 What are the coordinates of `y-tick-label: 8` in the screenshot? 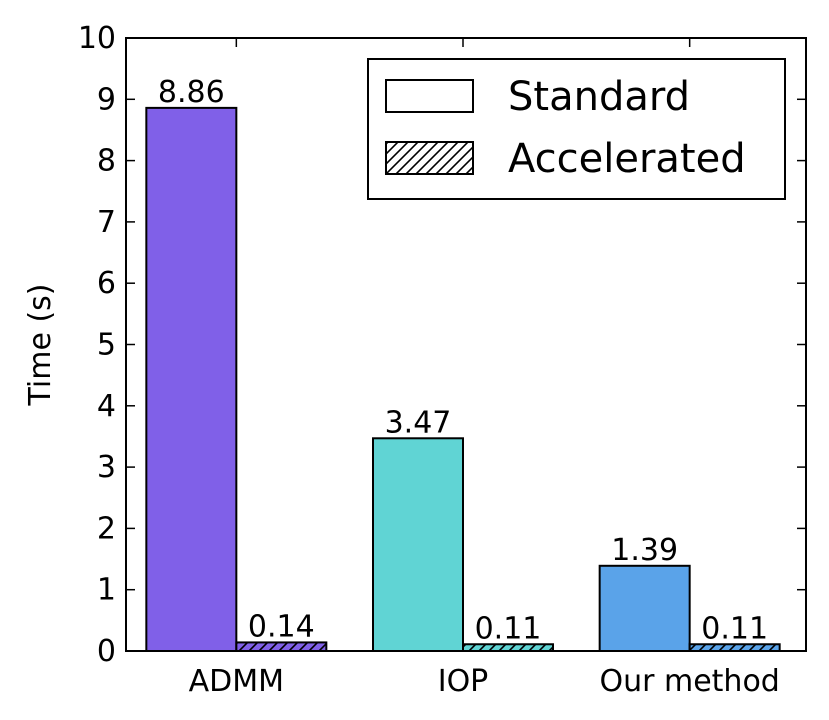 It's located at (106, 161).